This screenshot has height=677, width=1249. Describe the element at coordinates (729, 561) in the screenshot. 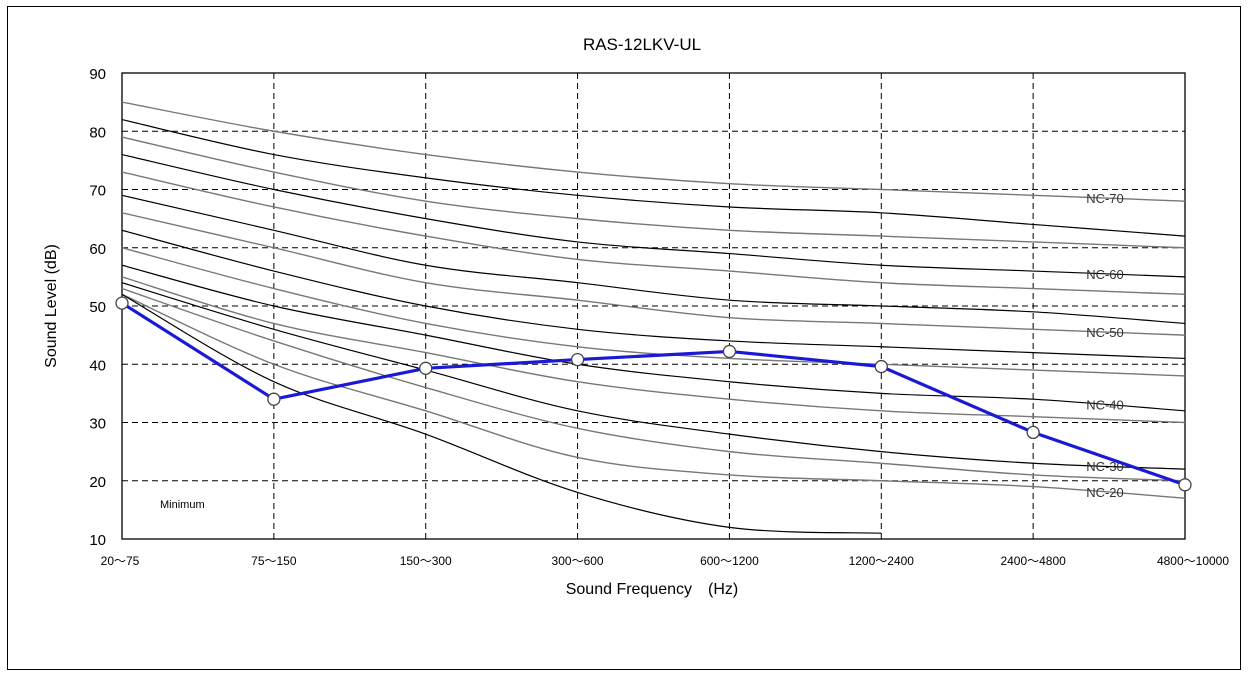

I see `x-tick-label: 600〜1200` at that location.